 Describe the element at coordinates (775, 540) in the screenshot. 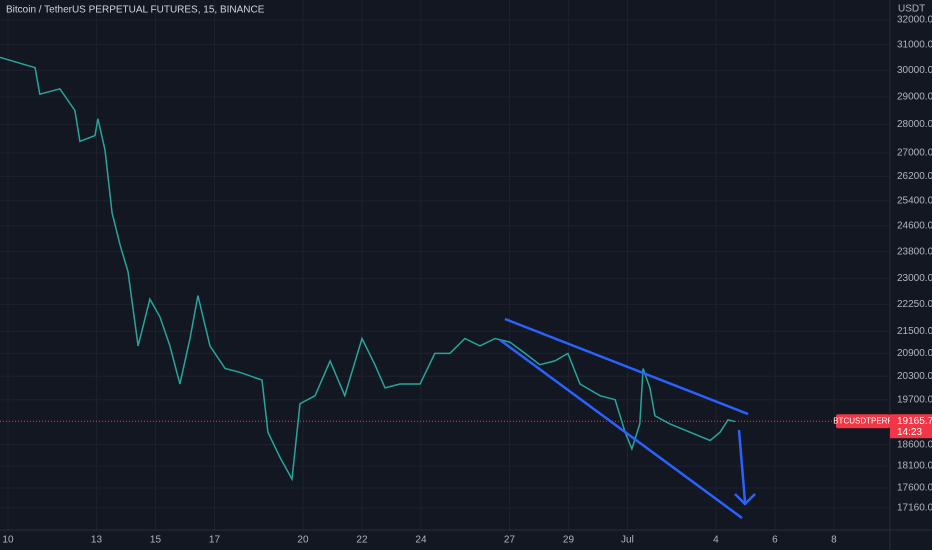

I see `x-tick-label: 6` at that location.